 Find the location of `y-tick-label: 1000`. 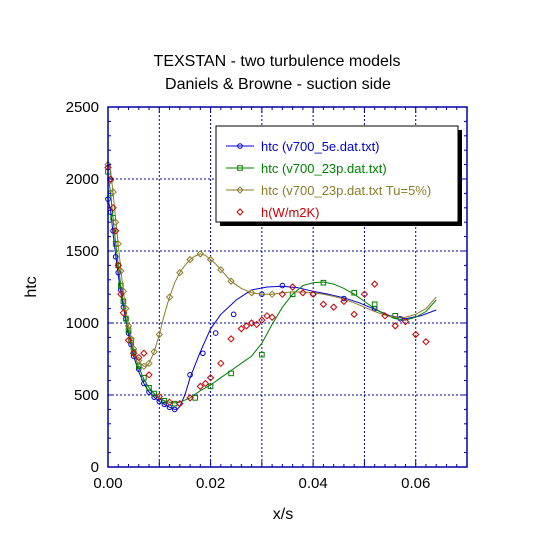

y-tick-label: 1000 is located at coordinates (82, 323).